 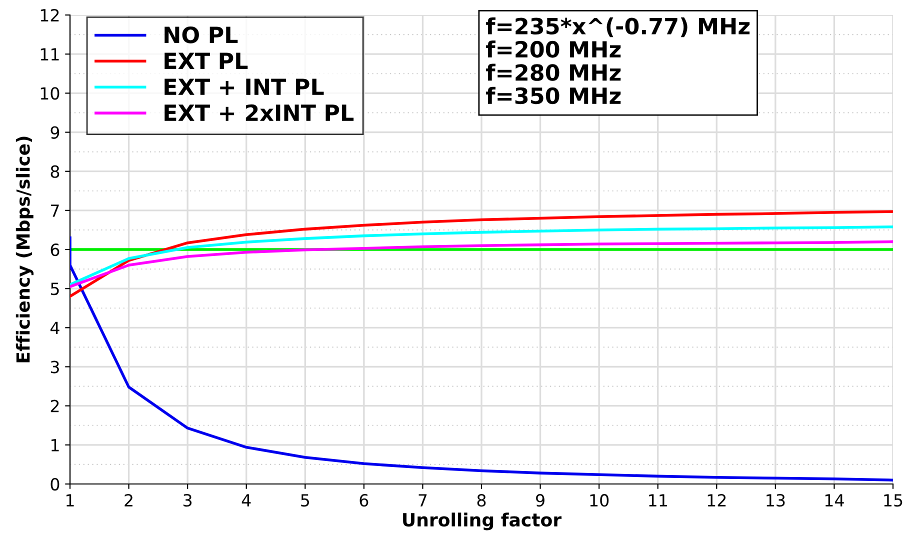 I want to click on y-tick-label: 11, so click(x=49, y=54).